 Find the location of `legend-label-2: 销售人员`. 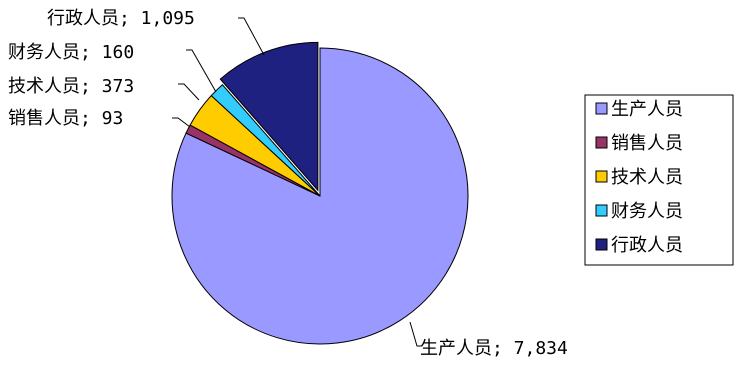

legend-label-2: 销售人员 is located at coordinates (647, 143).